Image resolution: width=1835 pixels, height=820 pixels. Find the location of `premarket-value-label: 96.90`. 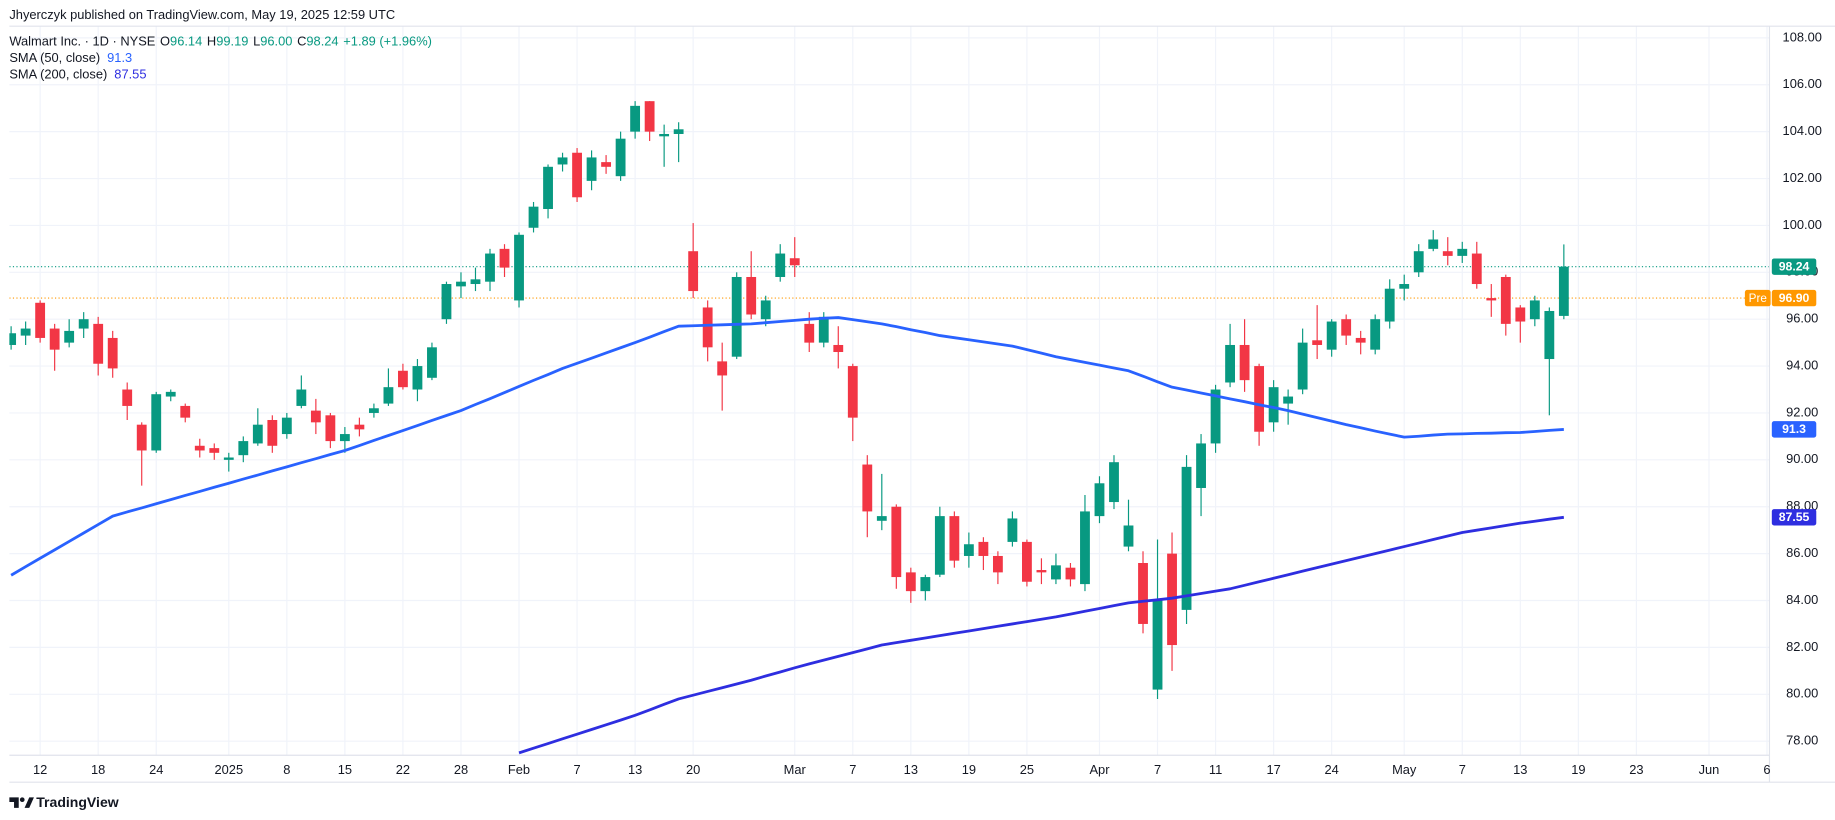

premarket-value-label: 96.90 is located at coordinates (1794, 298).